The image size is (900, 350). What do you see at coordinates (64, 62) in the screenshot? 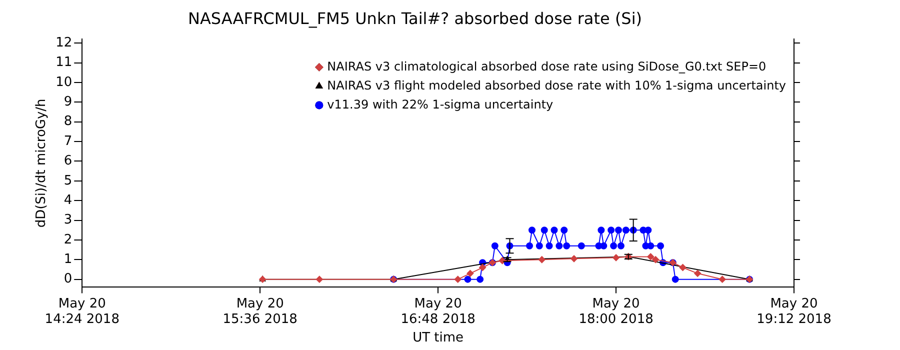
I see `y-tick-label: 11` at bounding box center [64, 62].